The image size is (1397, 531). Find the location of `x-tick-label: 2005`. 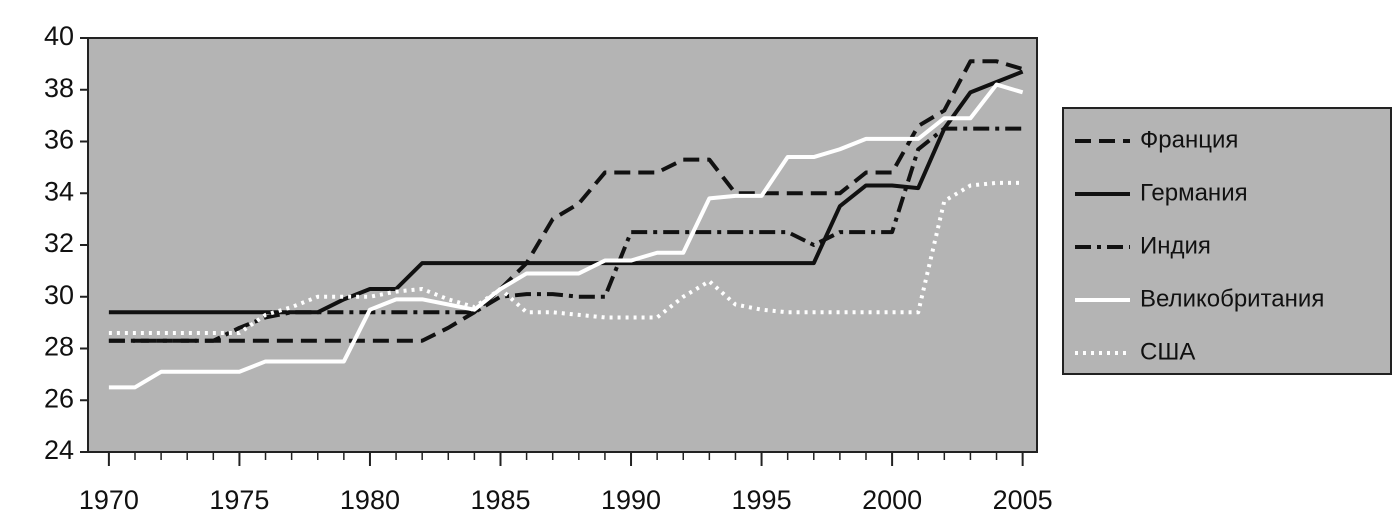

x-tick-label: 2005 is located at coordinates (1023, 500).